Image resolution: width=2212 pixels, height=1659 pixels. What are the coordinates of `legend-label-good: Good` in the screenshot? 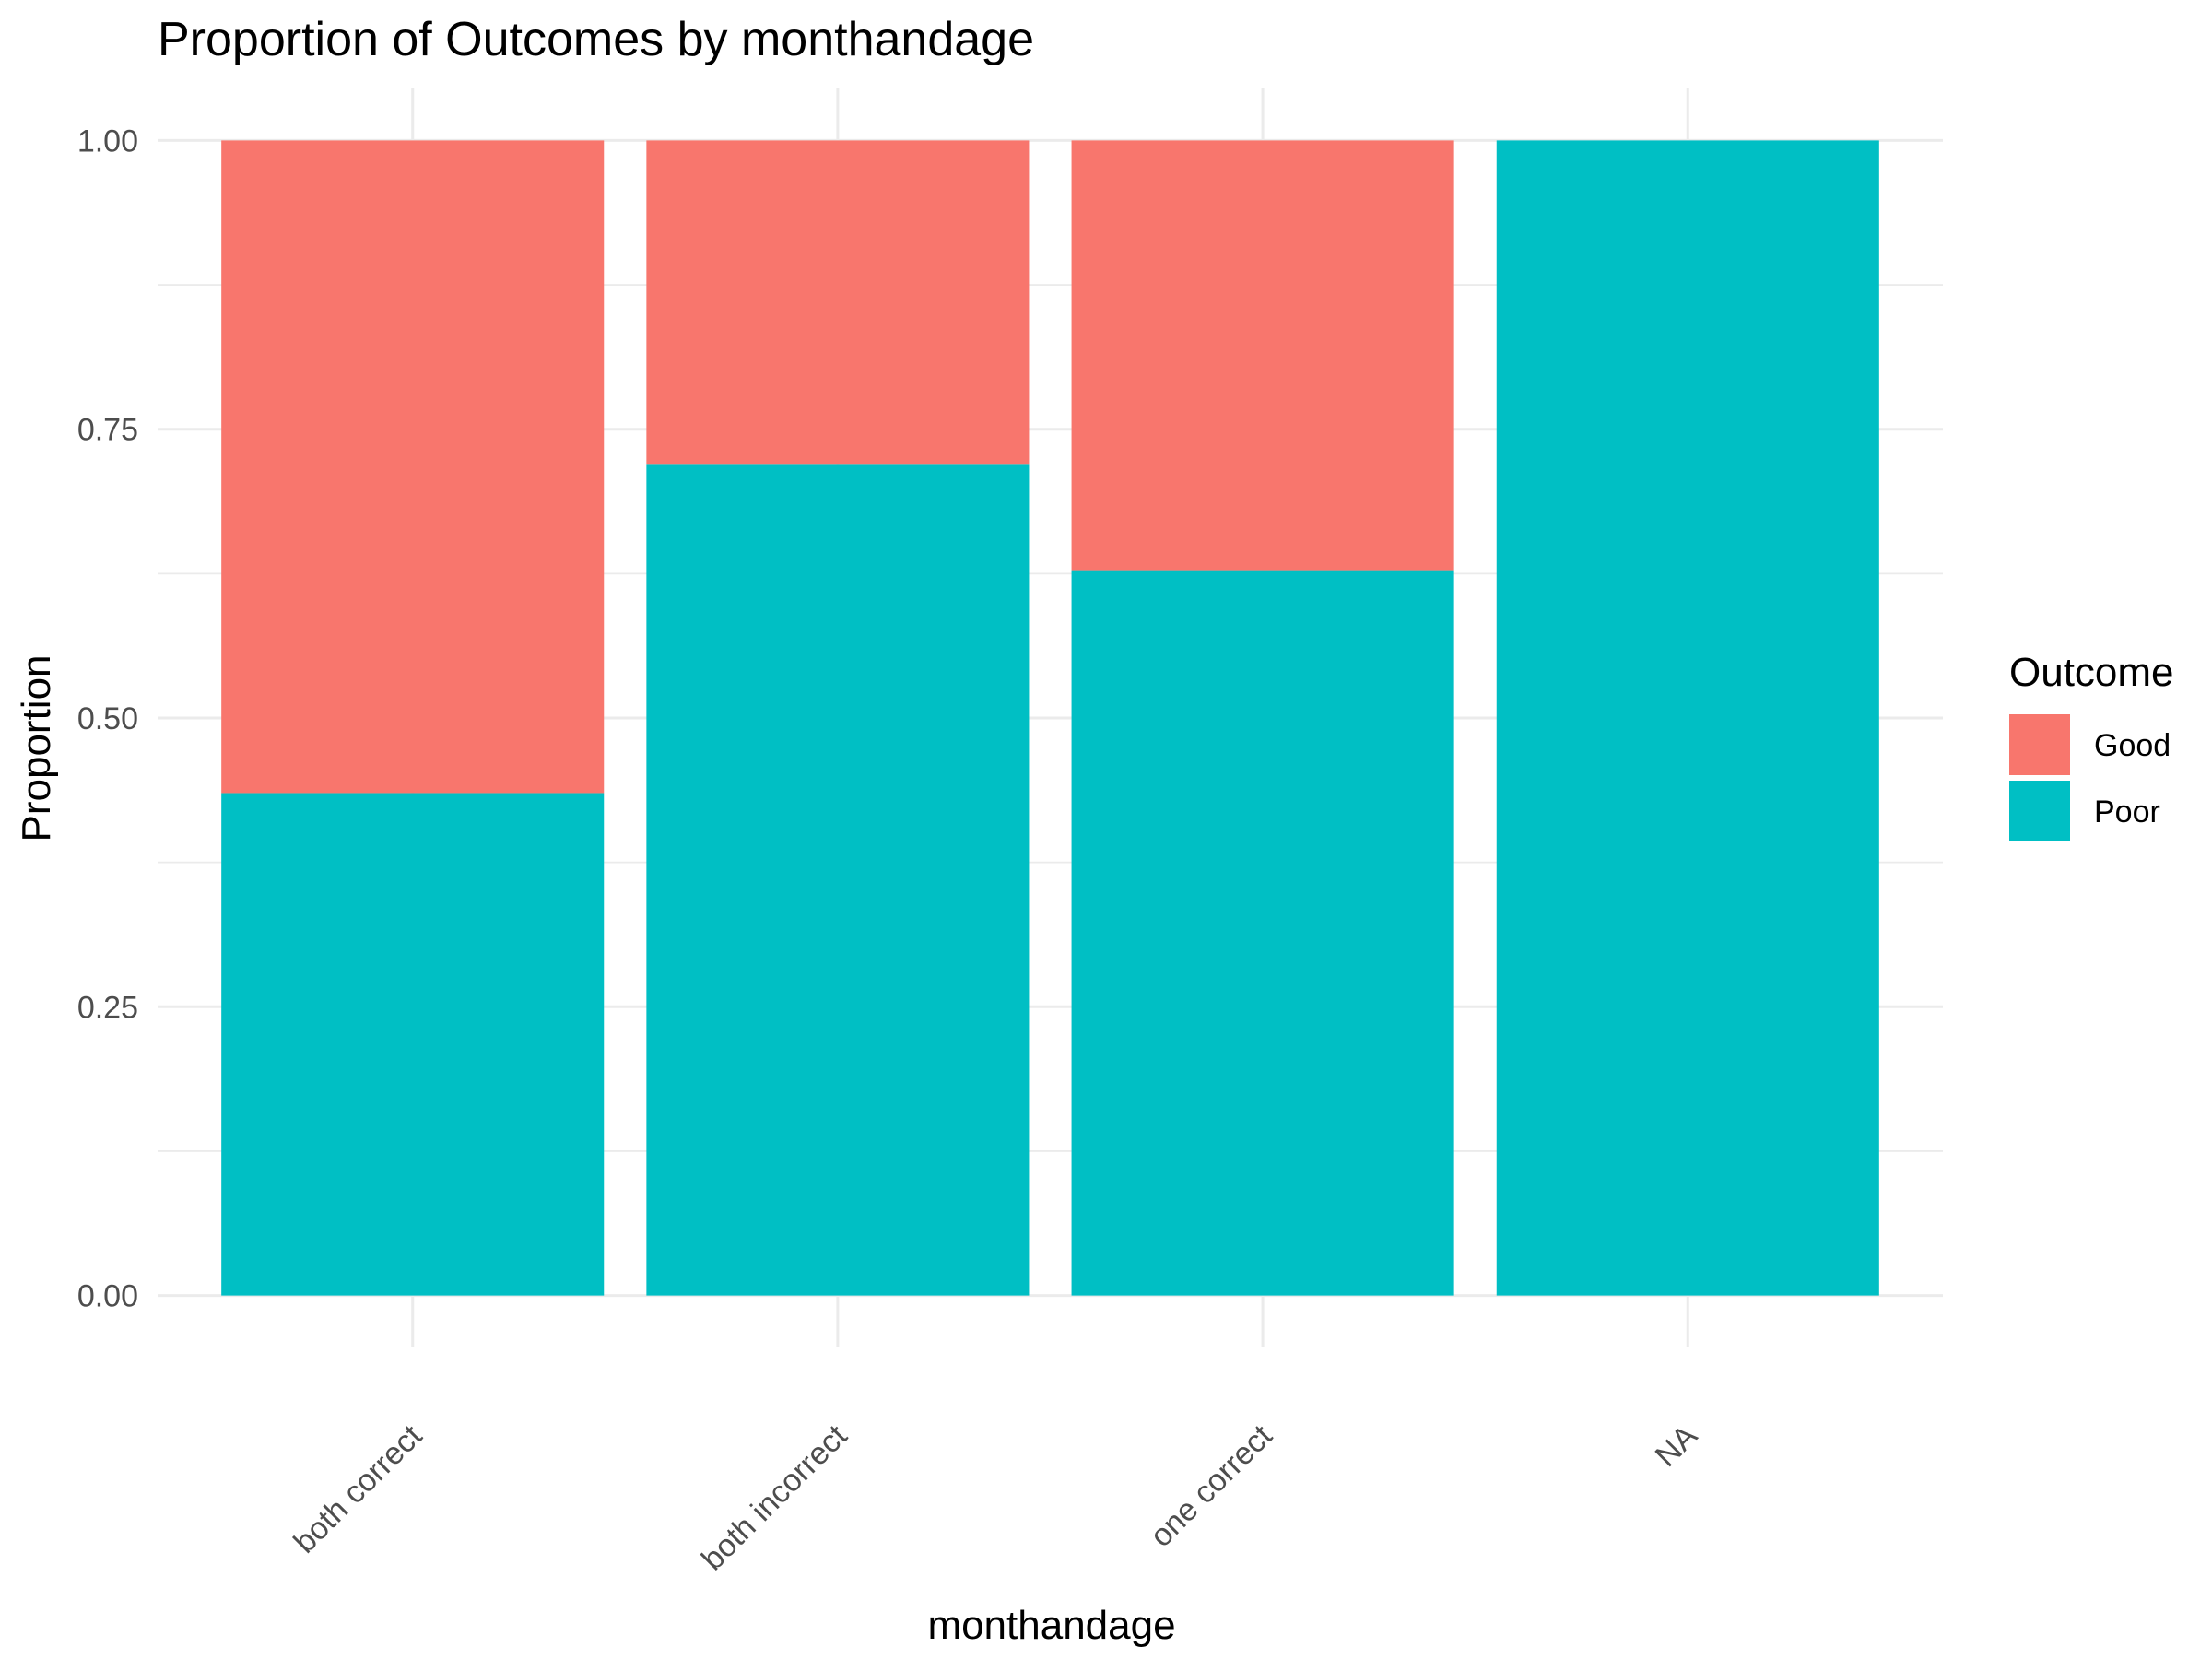 It's located at (2132, 745).